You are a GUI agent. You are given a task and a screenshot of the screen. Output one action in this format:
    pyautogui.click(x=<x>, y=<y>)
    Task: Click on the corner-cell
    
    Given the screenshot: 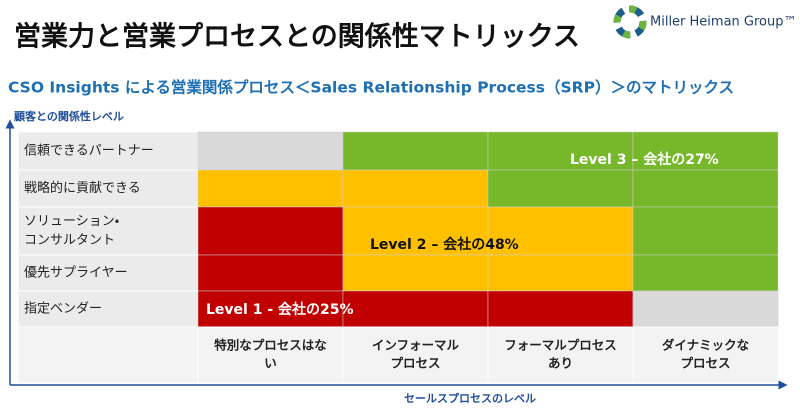 What is the action you would take?
    pyautogui.click(x=108, y=355)
    